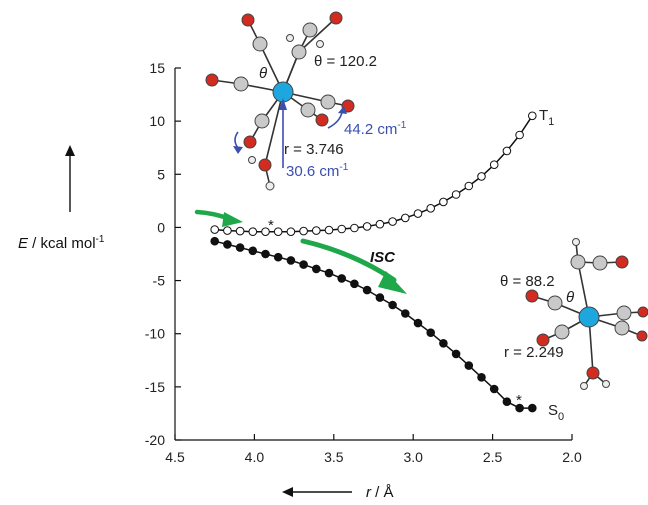 The image size is (648, 505). What do you see at coordinates (334, 457) in the screenshot?
I see `x-tick-label: 3.5` at bounding box center [334, 457].